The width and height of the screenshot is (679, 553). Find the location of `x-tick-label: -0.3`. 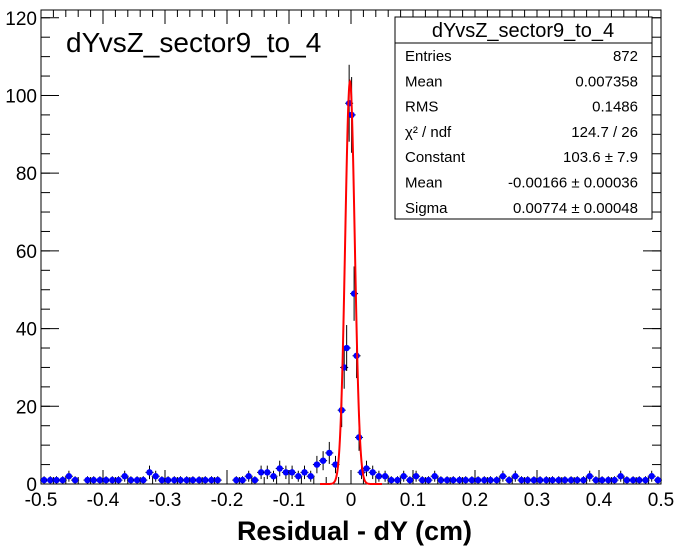

x-tick-label: -0.3 is located at coordinates (165, 500).